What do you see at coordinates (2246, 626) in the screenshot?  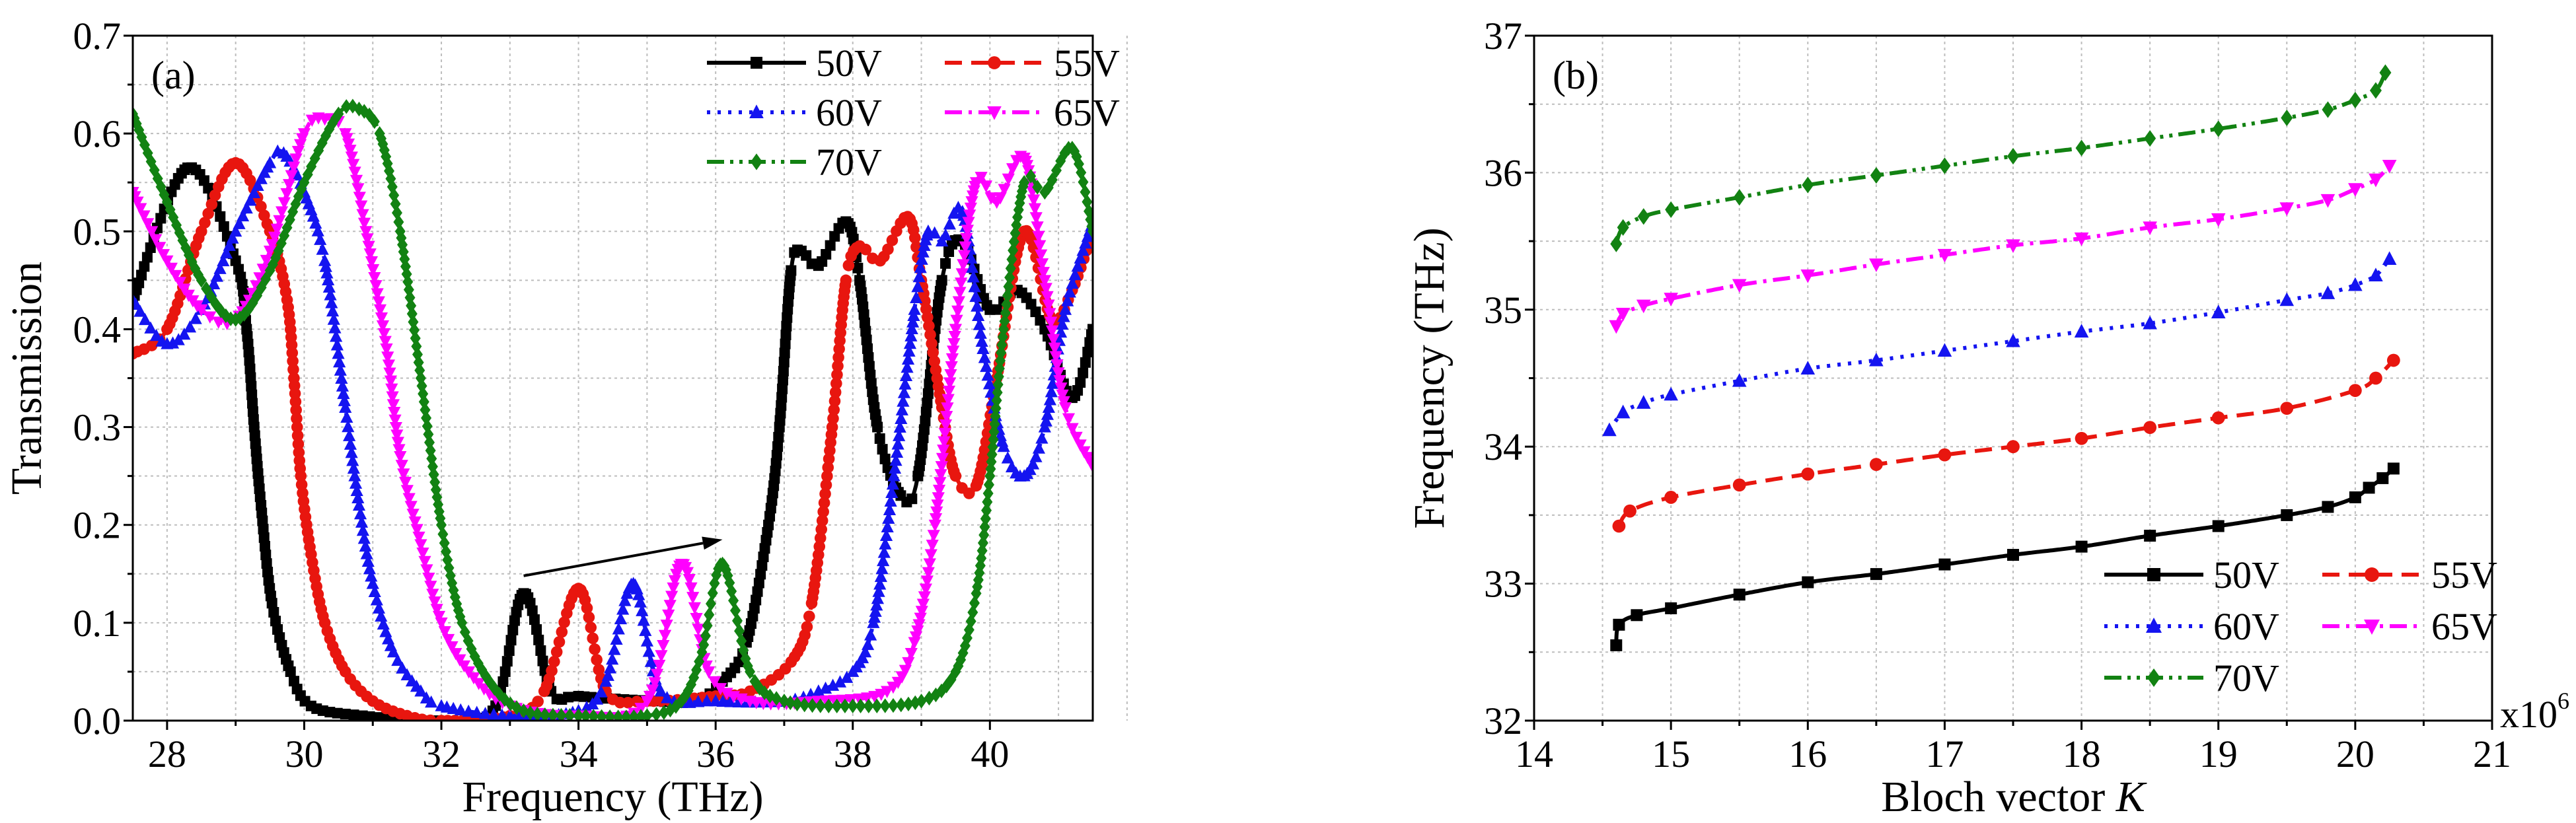 I see `legend-label: 60V` at bounding box center [2246, 626].